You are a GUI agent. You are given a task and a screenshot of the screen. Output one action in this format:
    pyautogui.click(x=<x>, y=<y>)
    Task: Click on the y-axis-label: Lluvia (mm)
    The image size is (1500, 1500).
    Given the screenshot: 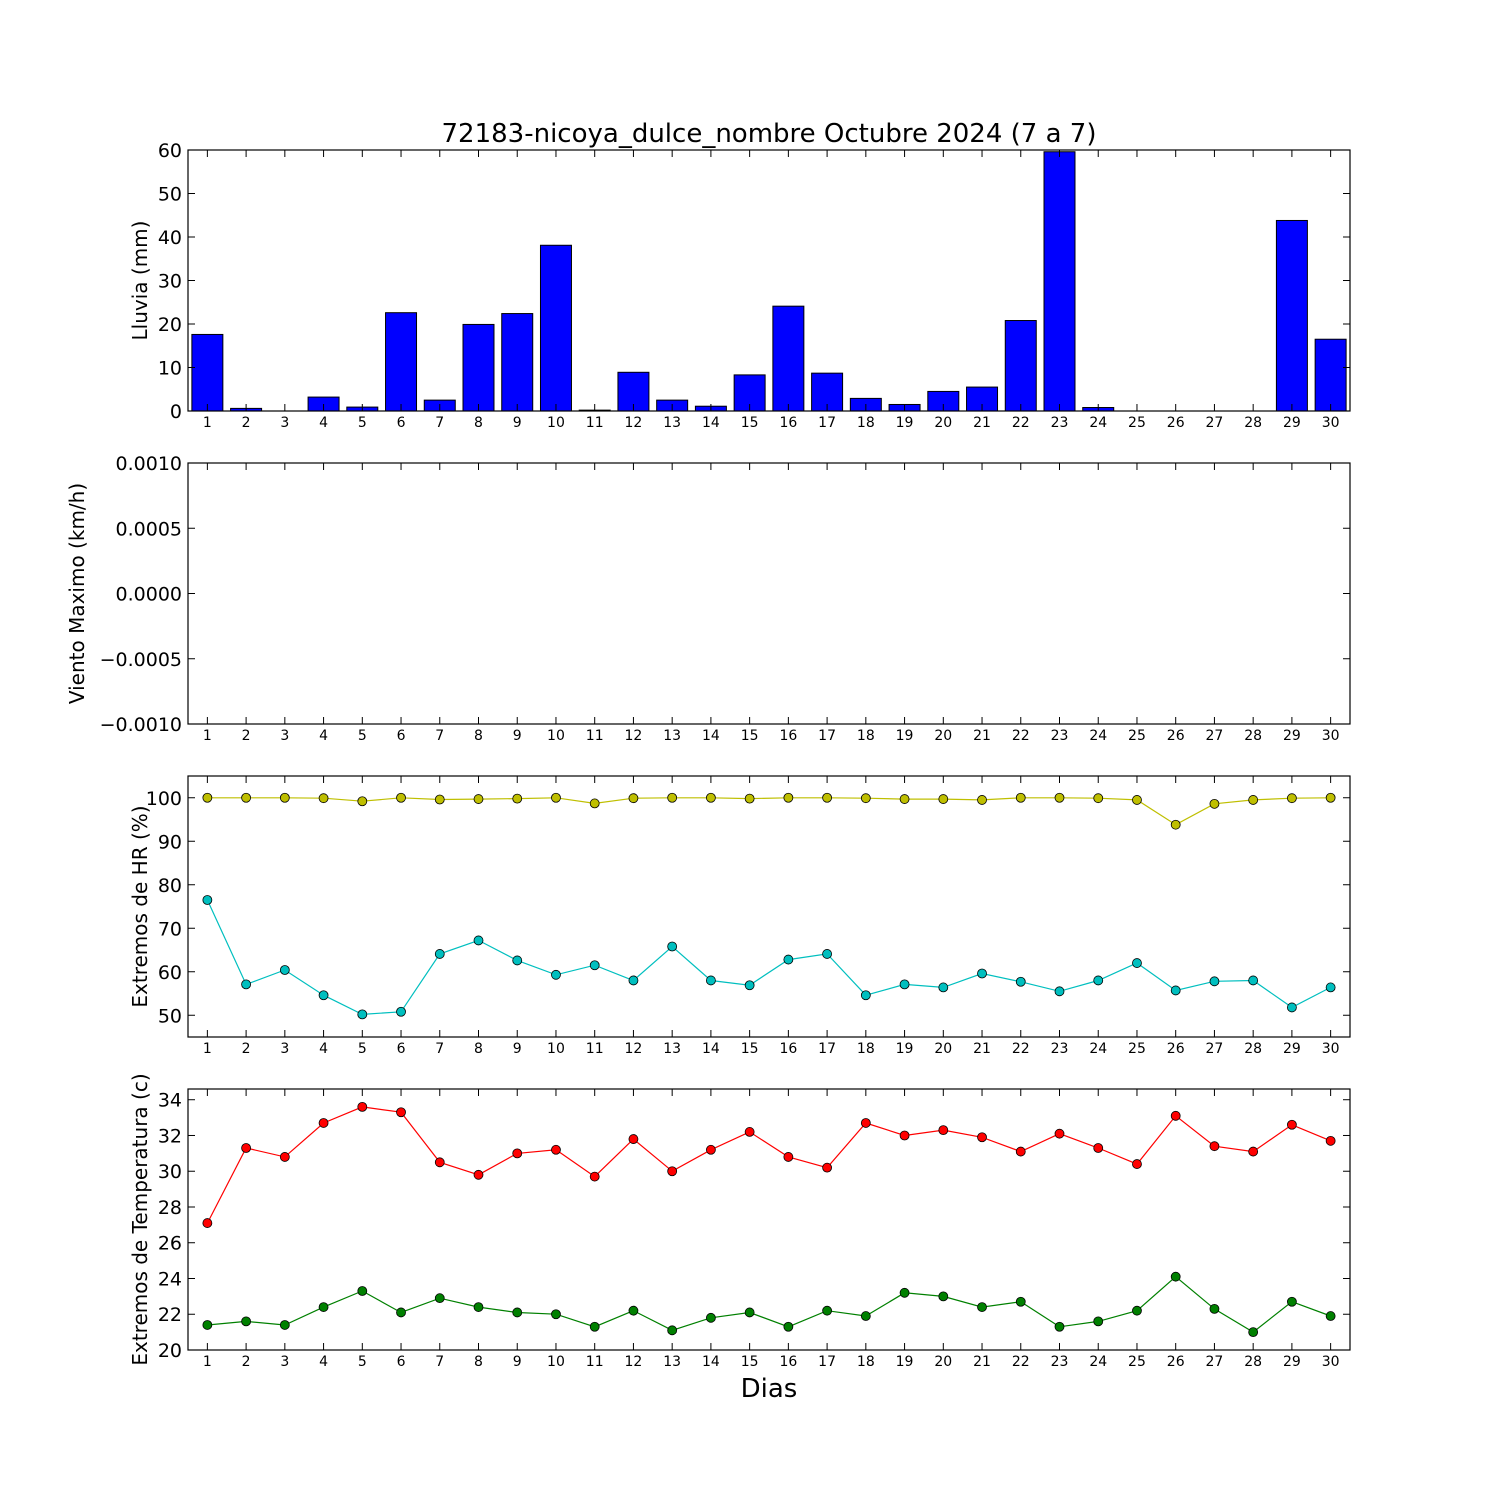 What is the action you would take?
    pyautogui.click(x=140, y=281)
    